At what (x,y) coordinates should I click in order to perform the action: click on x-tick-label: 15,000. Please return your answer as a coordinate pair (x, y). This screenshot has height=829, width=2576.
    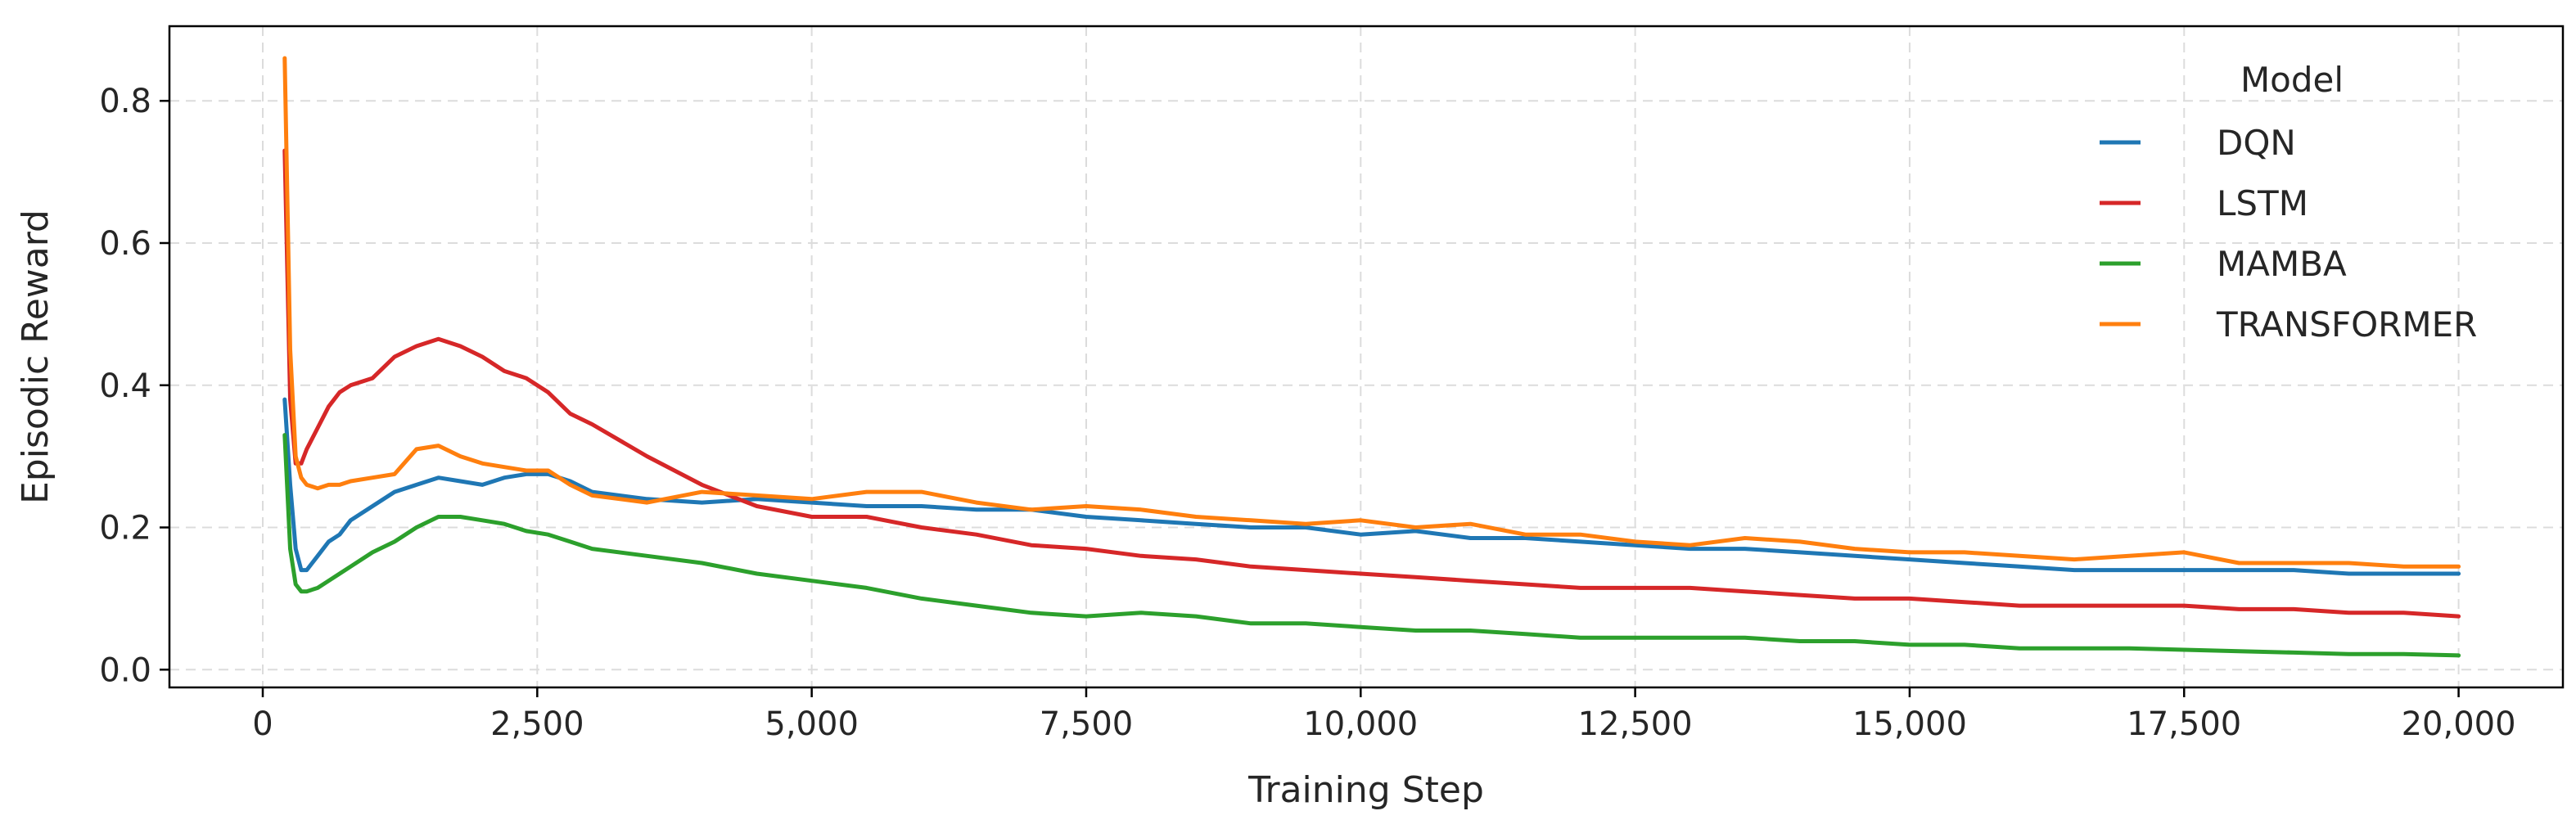
    Looking at the image, I should click on (1909, 724).